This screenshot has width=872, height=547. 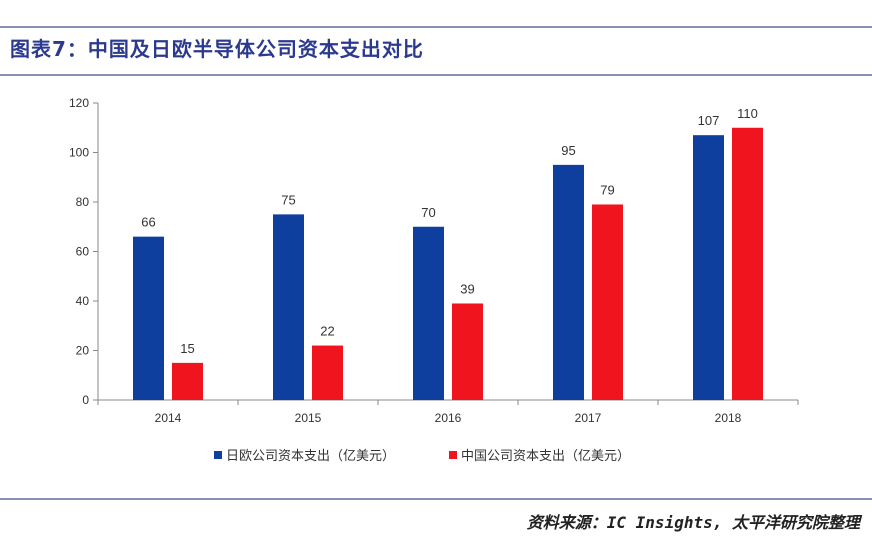 What do you see at coordinates (79, 103) in the screenshot?
I see `y-tick-label: 120` at bounding box center [79, 103].